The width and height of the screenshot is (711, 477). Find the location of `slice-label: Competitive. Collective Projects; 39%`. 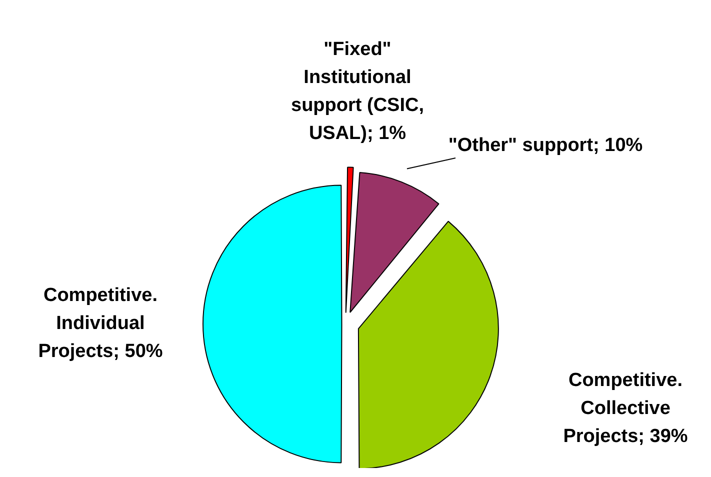

slice-label: Competitive. Collective Projects; 39% is located at coordinates (625, 409).